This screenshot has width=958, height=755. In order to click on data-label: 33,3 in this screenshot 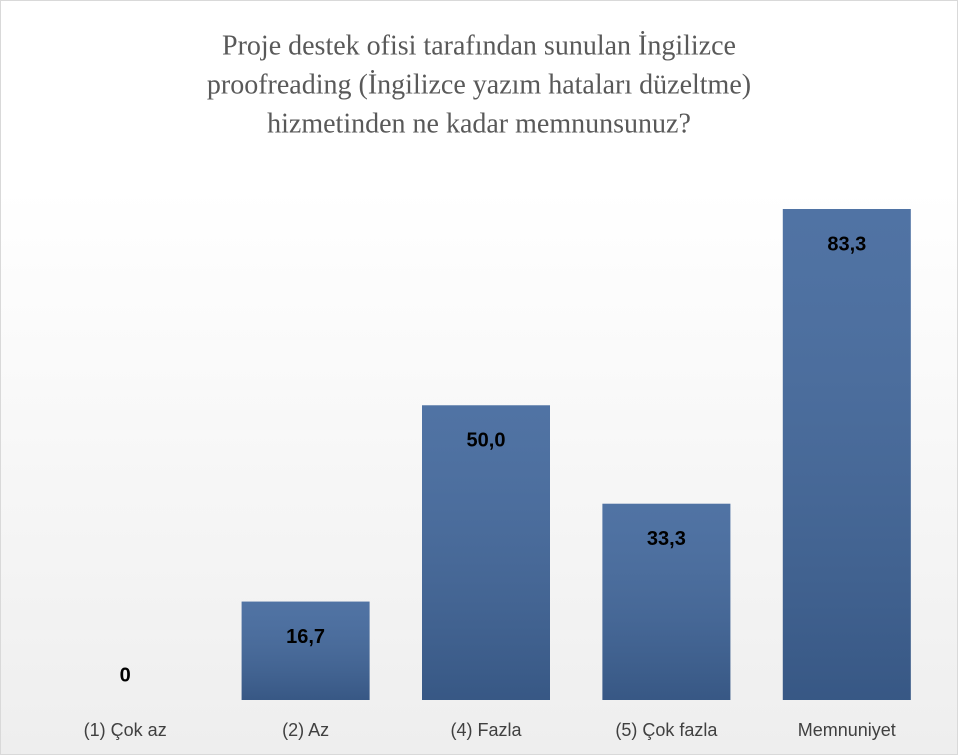, I will do `click(666, 539)`.